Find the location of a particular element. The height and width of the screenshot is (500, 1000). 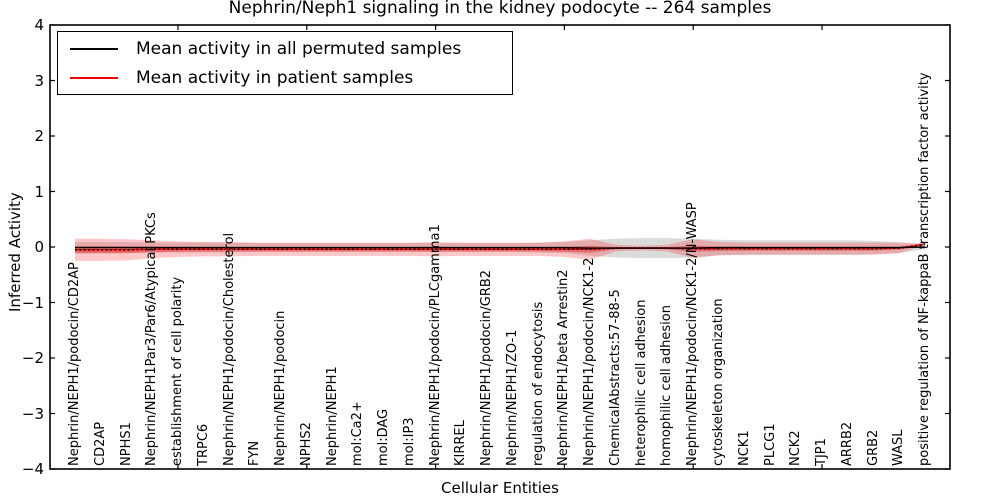

x-tick-label: TRPC6 is located at coordinates (203, 444).